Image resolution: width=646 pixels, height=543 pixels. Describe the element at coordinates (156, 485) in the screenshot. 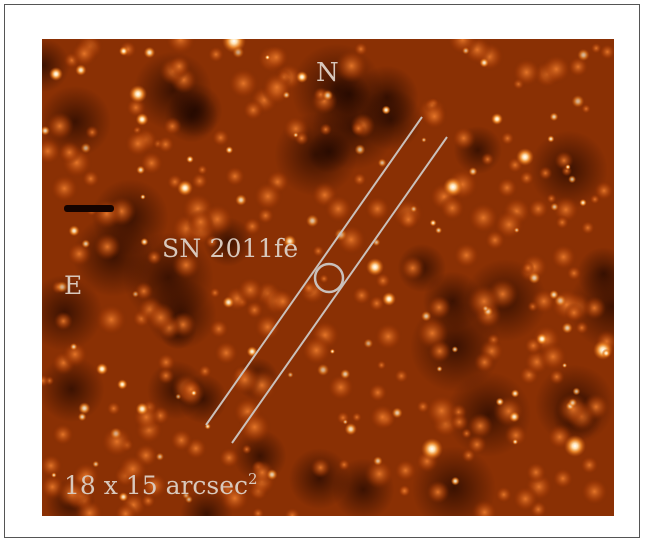

I see `scale-text: 18 x 15 arcsec` at that location.